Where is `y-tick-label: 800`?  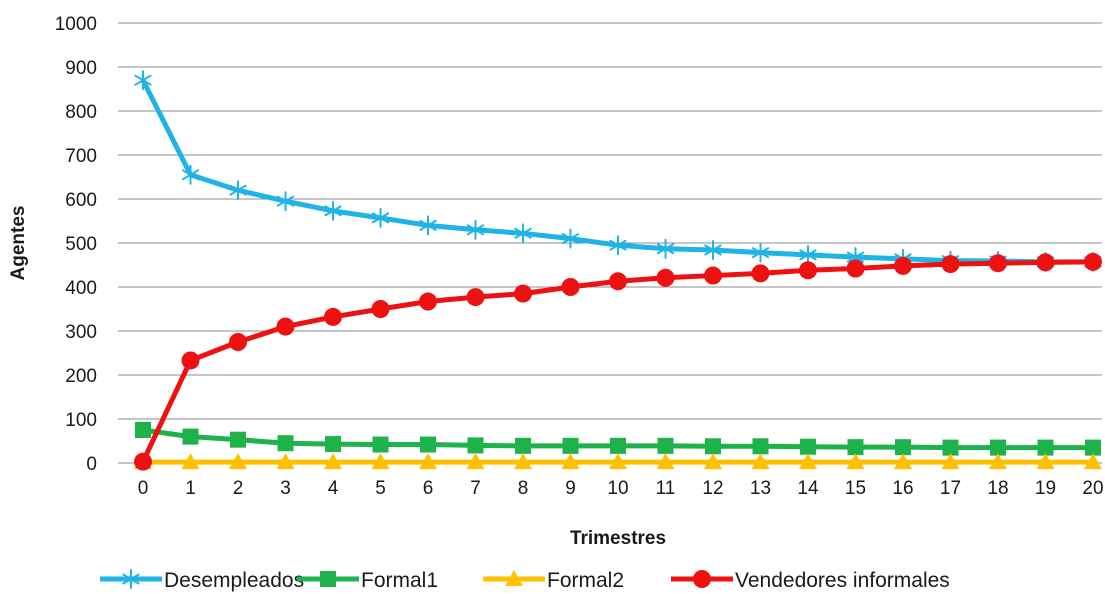
y-tick-label: 800 is located at coordinates (81, 112).